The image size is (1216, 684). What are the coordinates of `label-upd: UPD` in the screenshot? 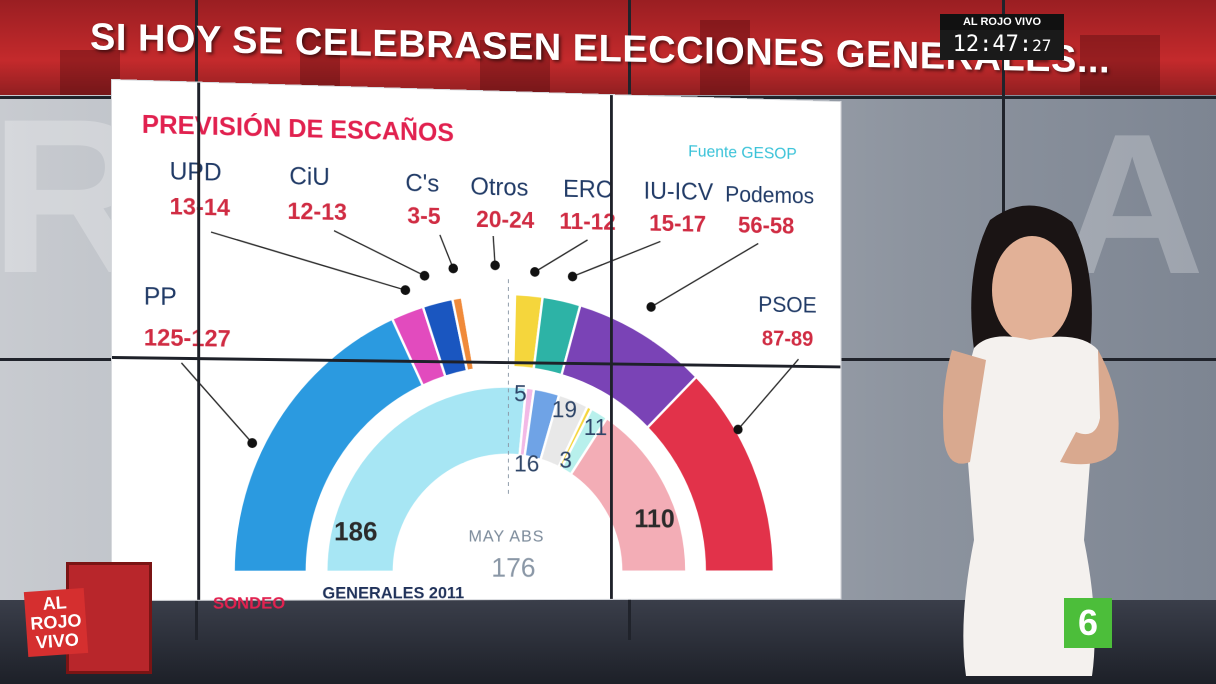 It's located at (195, 172).